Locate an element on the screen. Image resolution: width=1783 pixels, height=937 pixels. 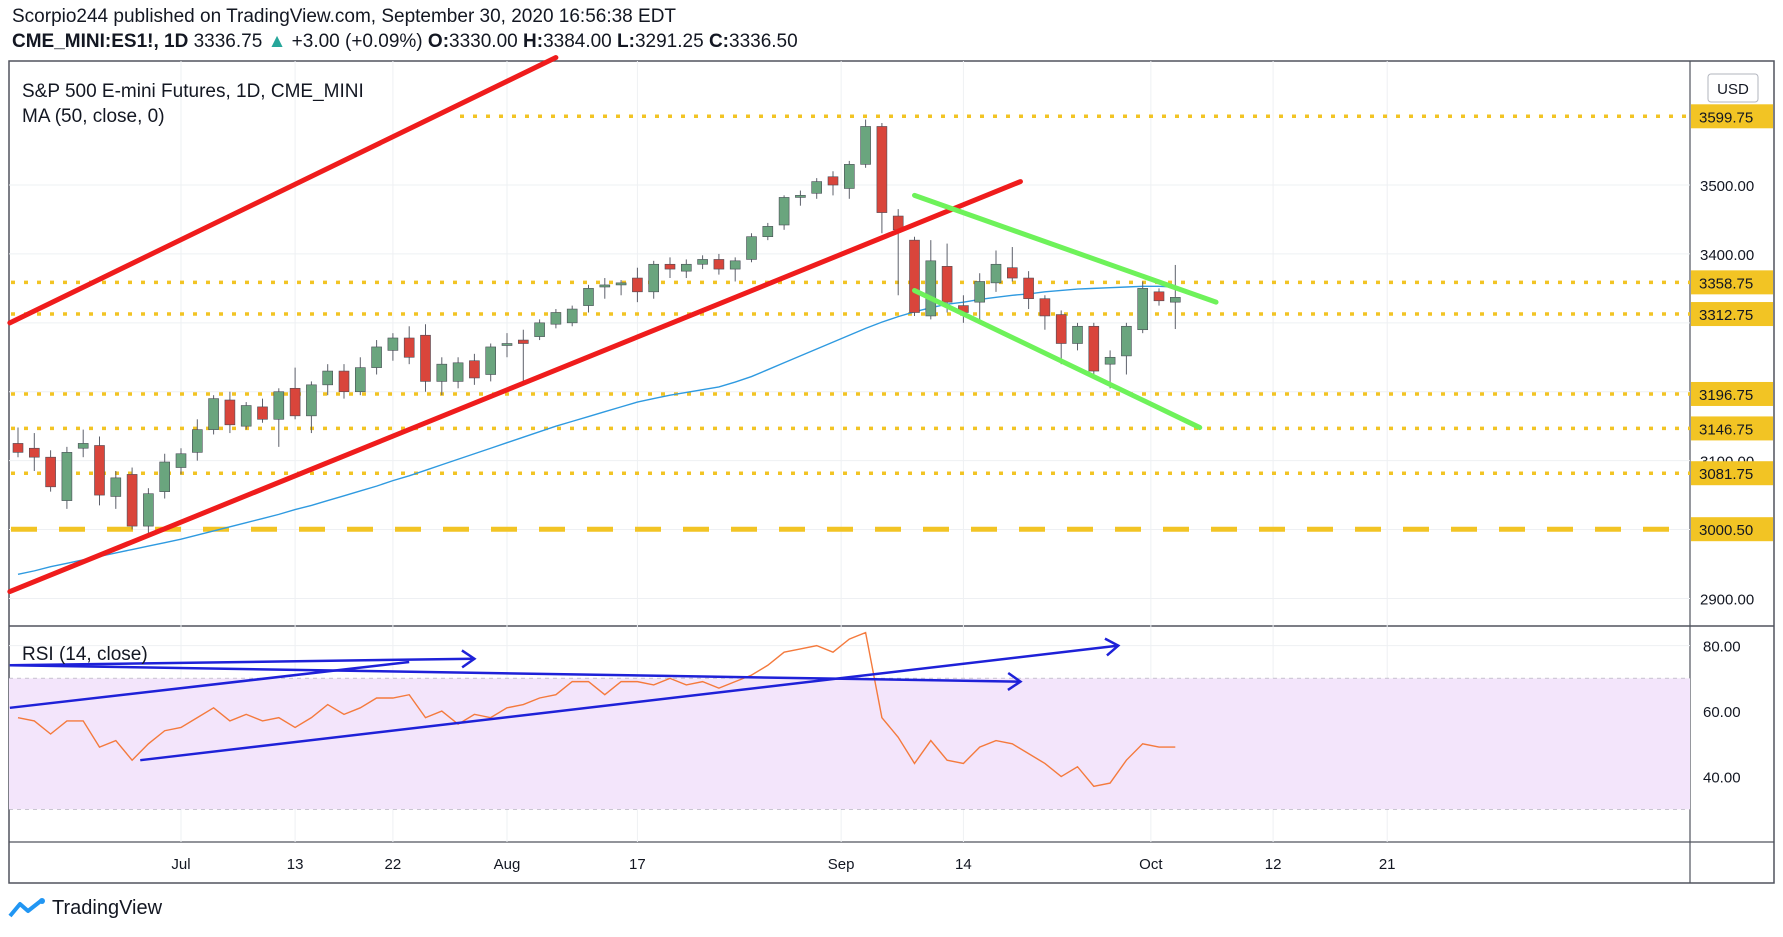
time-tick-label: 21 is located at coordinates (1387, 864).